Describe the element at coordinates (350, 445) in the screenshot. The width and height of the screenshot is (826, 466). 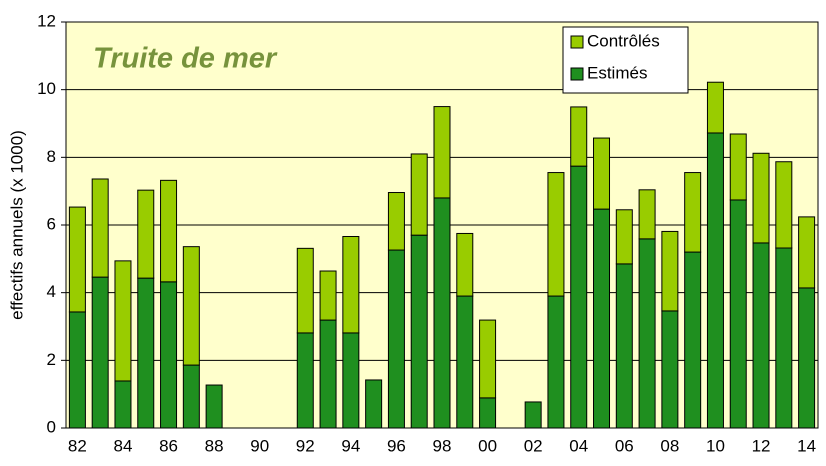
I see `x-tick-label: 94` at that location.